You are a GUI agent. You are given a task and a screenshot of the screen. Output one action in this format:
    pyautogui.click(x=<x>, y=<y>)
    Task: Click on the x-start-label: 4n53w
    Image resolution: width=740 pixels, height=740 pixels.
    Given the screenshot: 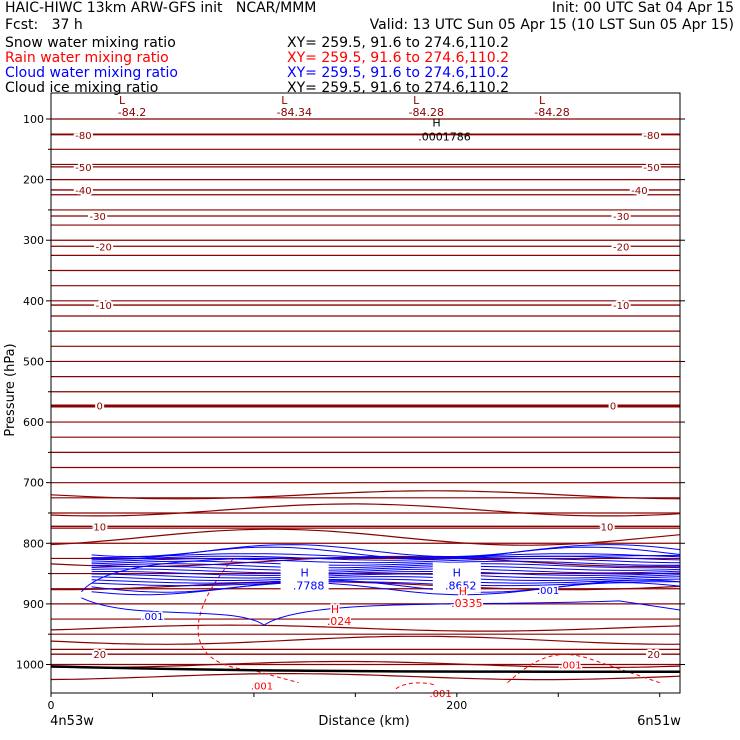 What is the action you would take?
    pyautogui.click(x=72, y=721)
    